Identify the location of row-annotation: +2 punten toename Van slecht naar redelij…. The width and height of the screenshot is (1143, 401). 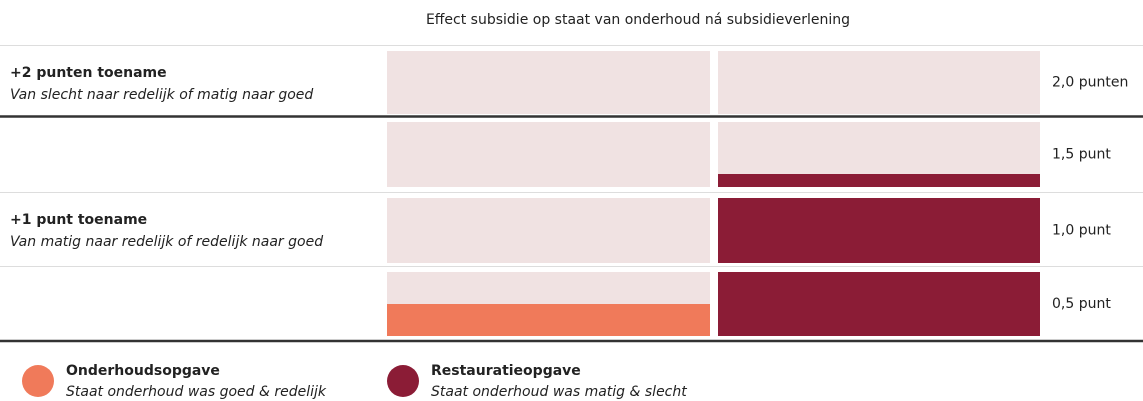
(161, 84).